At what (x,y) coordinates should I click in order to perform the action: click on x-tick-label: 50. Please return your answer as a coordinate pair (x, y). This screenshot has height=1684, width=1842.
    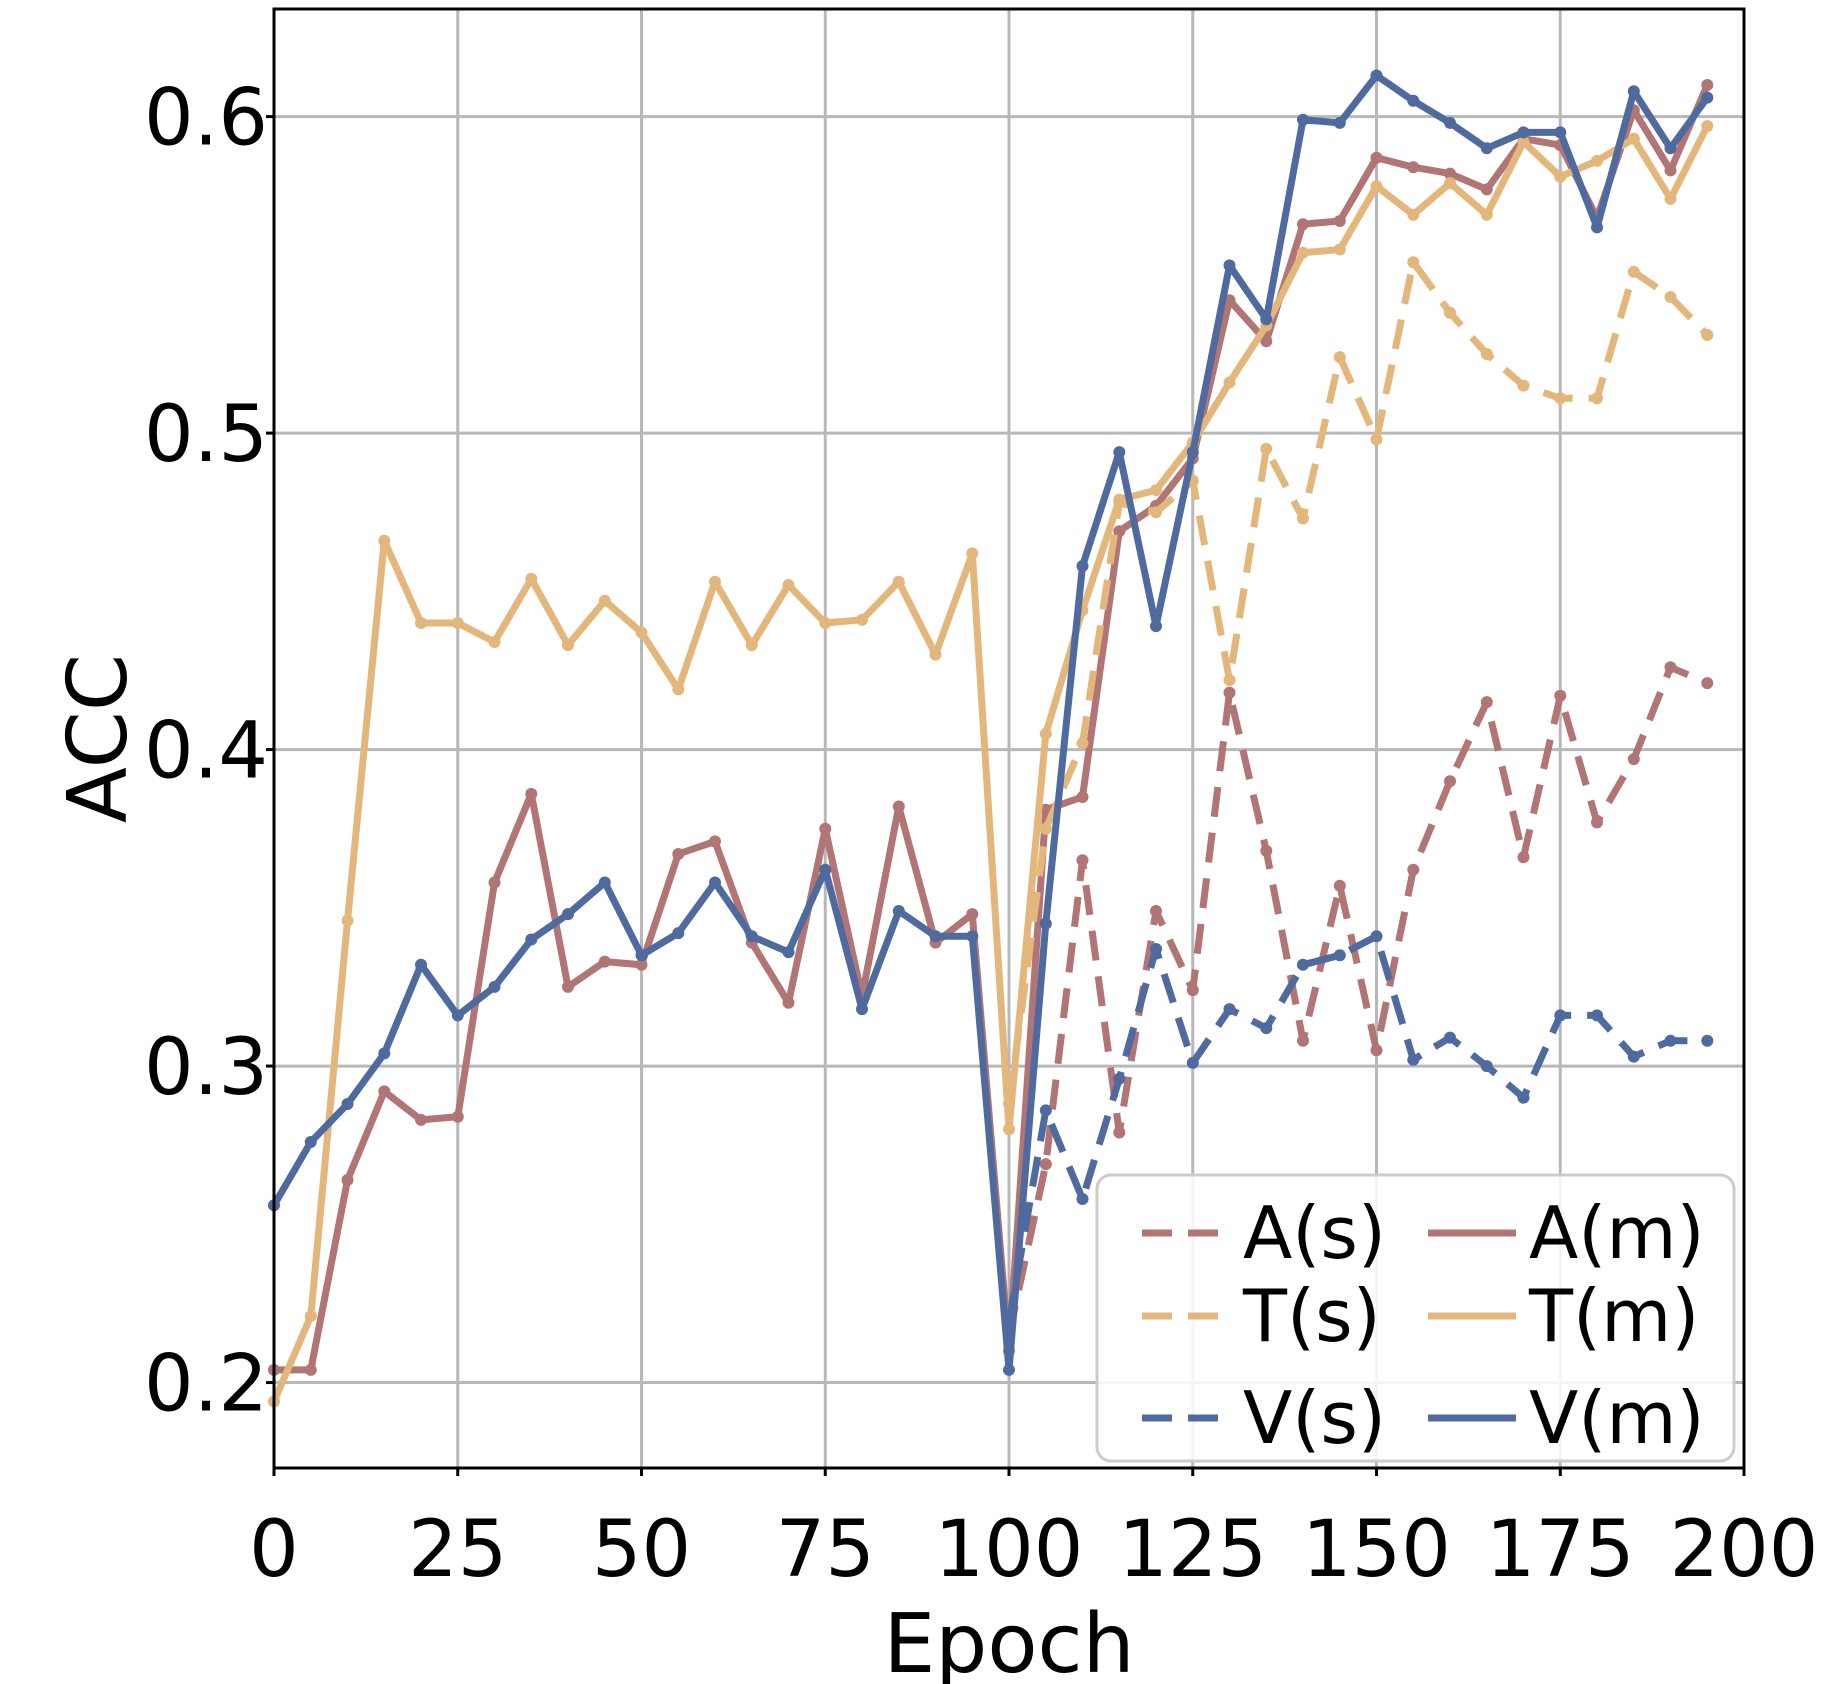
    Looking at the image, I should click on (641, 1550).